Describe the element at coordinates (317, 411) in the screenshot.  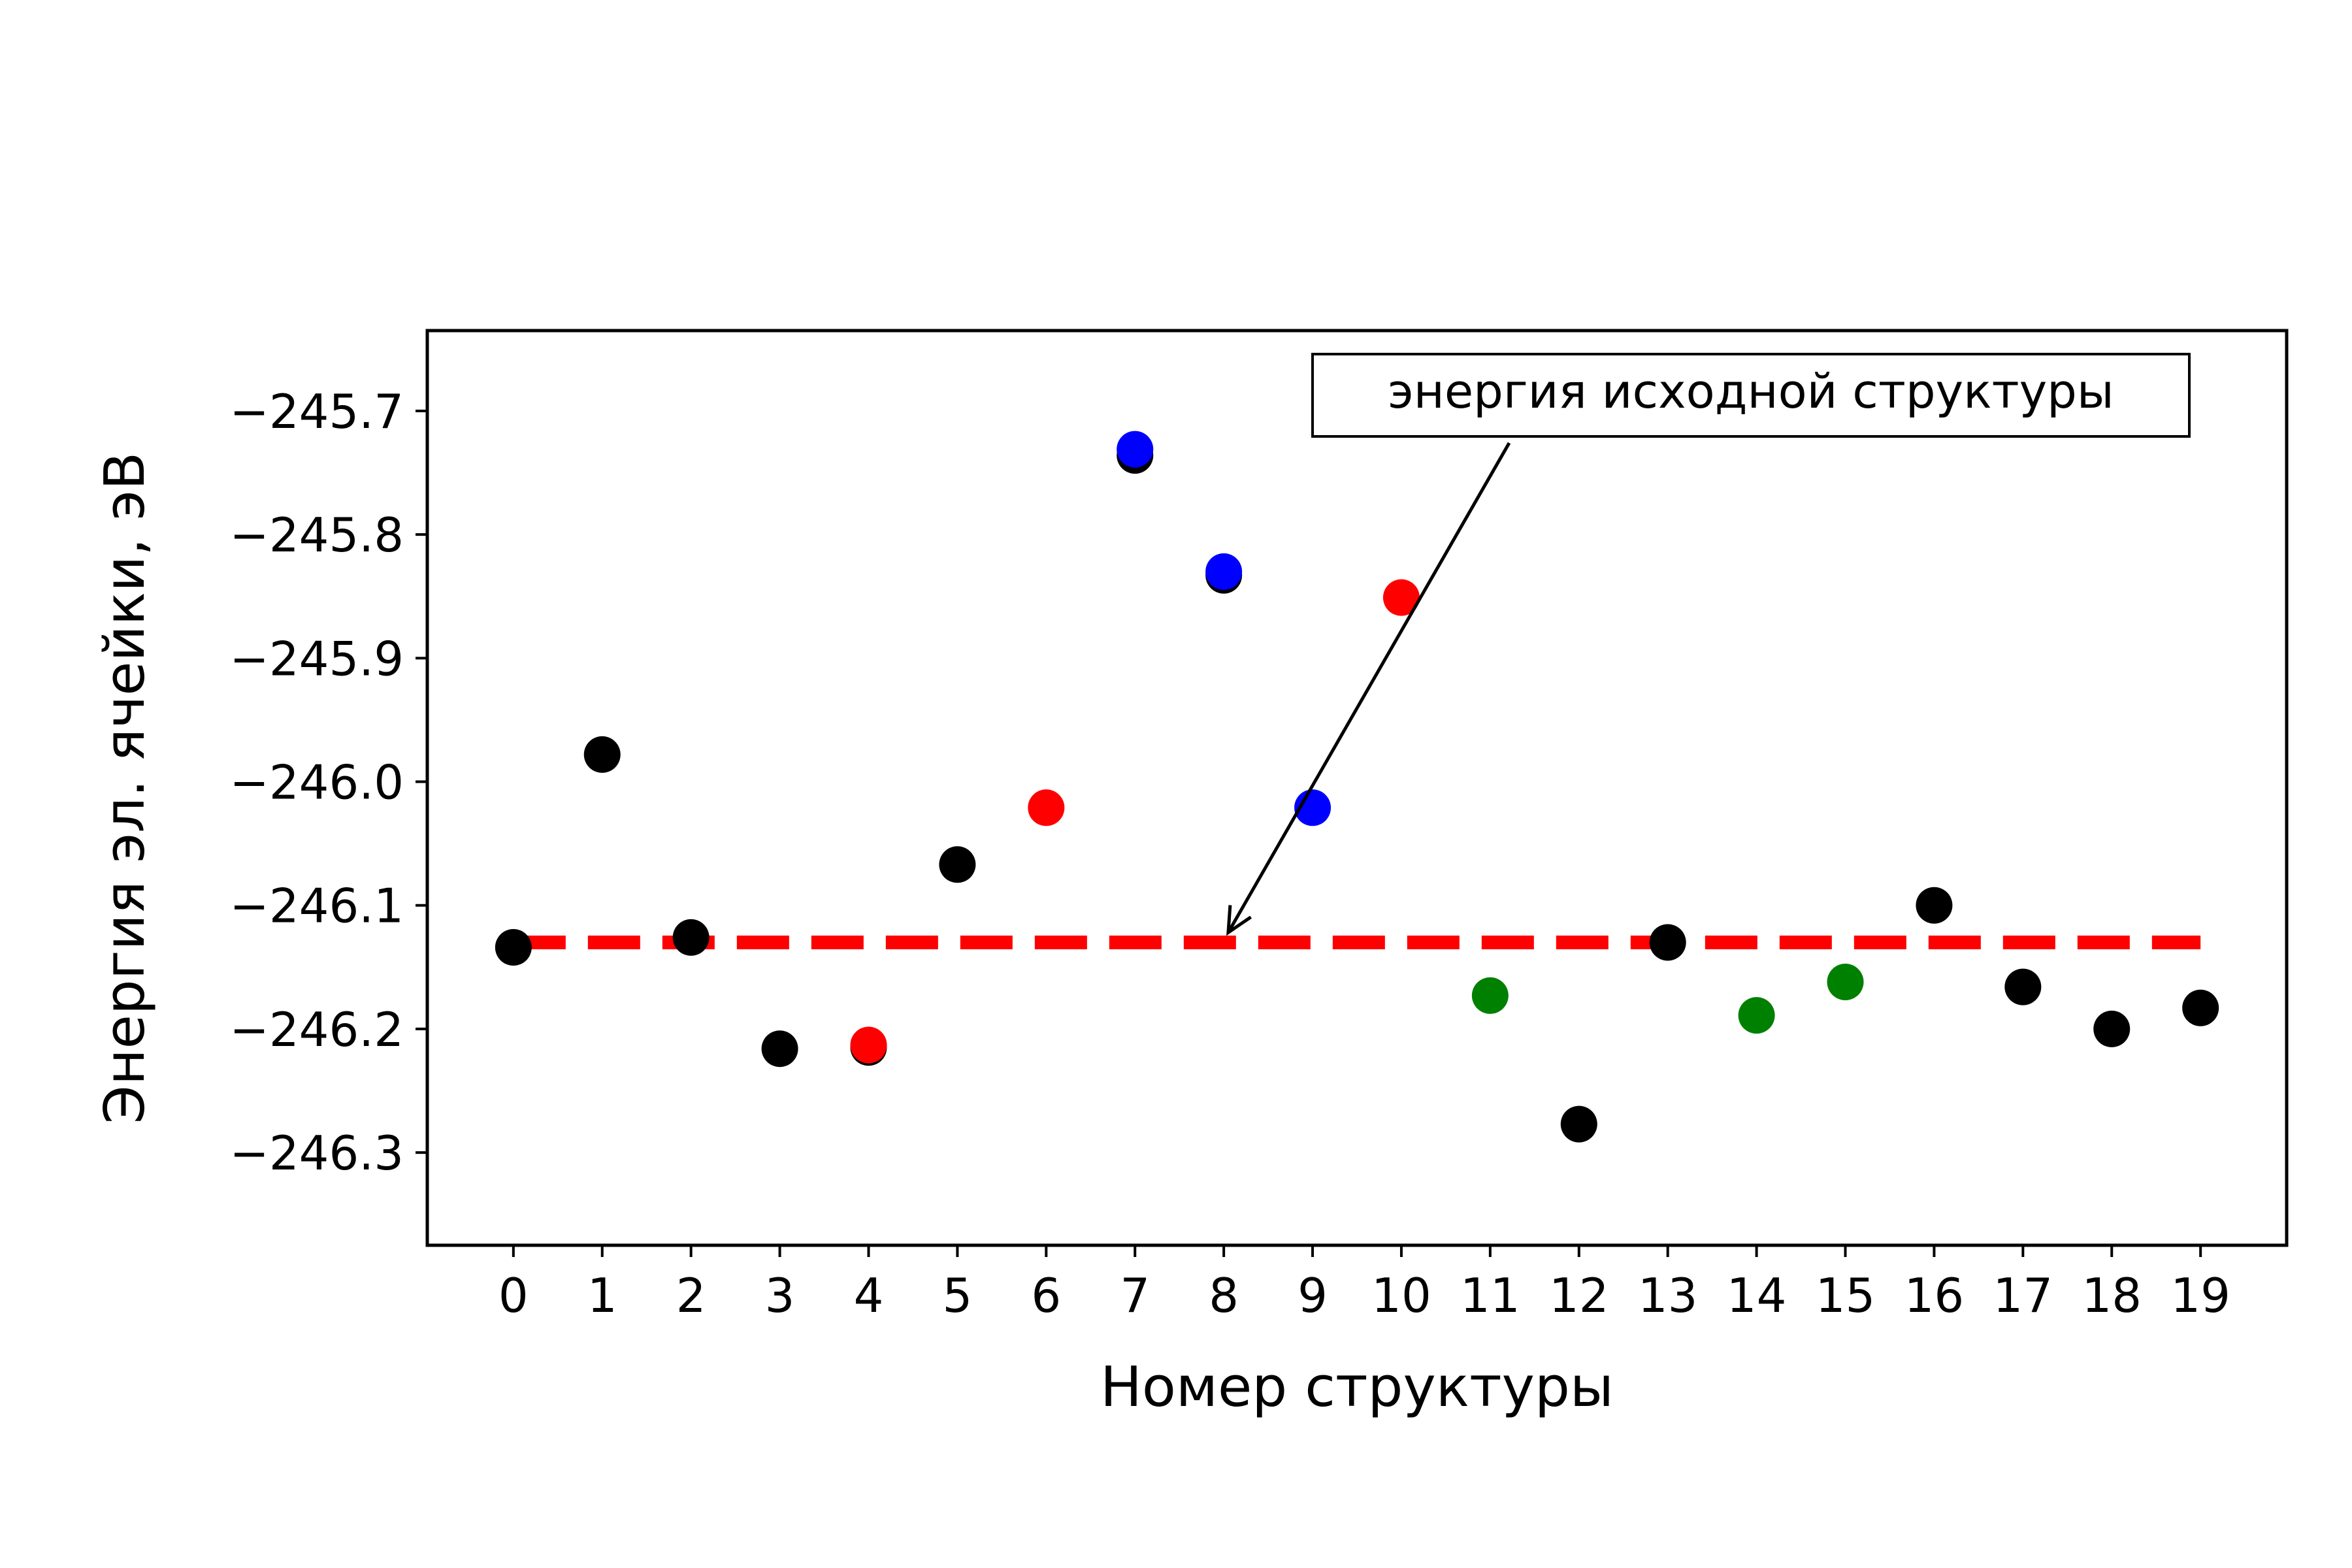
I see `y-tick-label: −245.7` at that location.